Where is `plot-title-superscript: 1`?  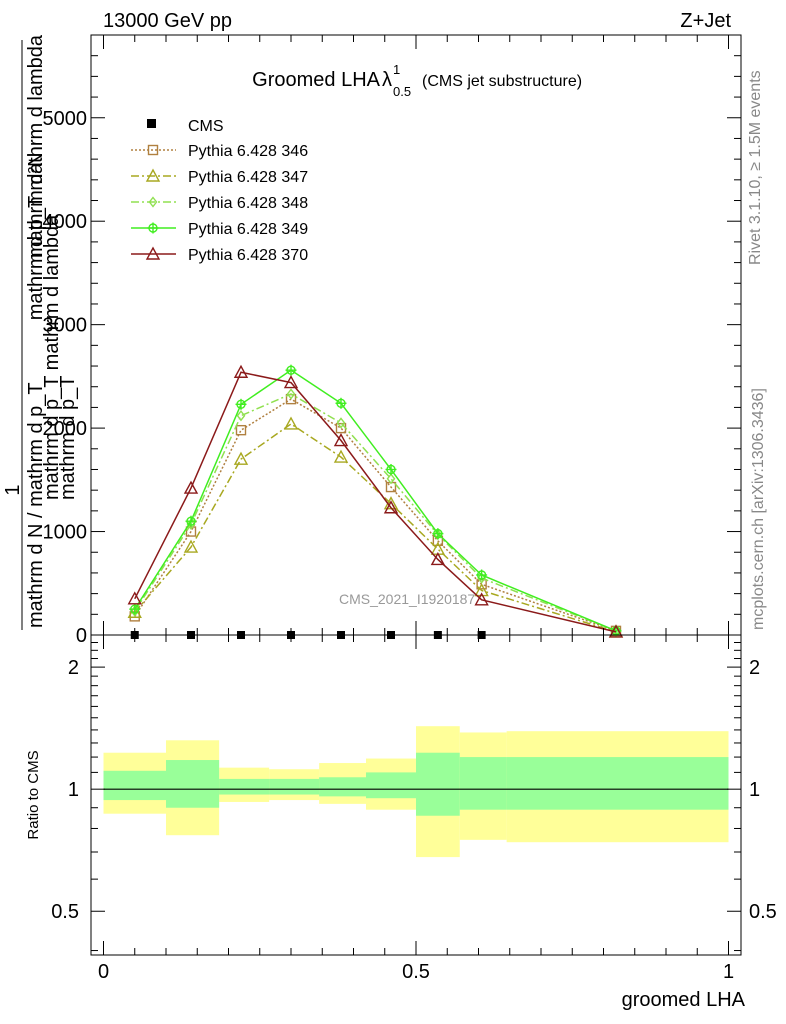
plot-title-superscript: 1 is located at coordinates (396, 69).